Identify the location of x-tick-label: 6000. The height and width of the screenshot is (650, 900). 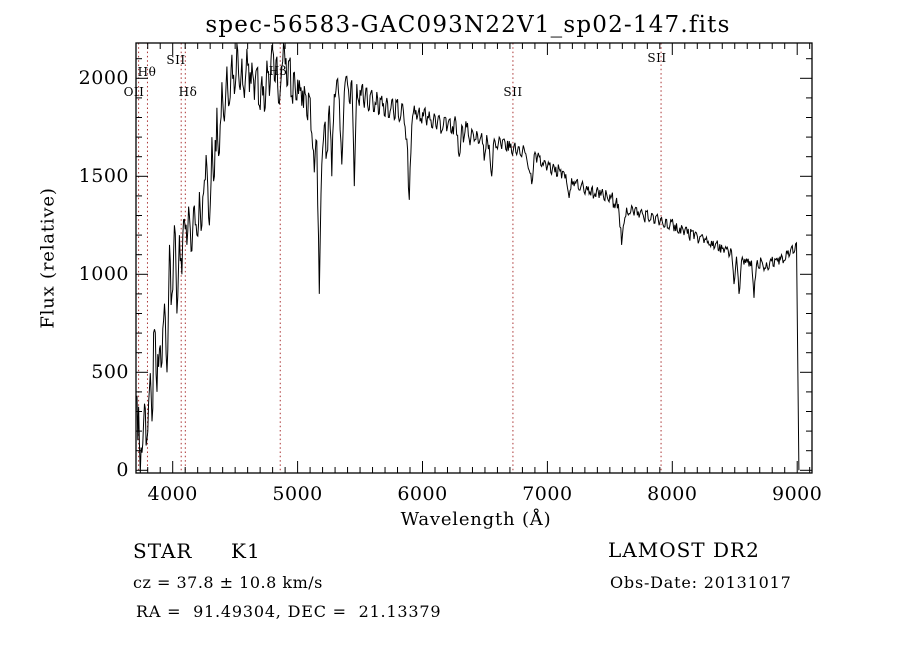
(422, 494).